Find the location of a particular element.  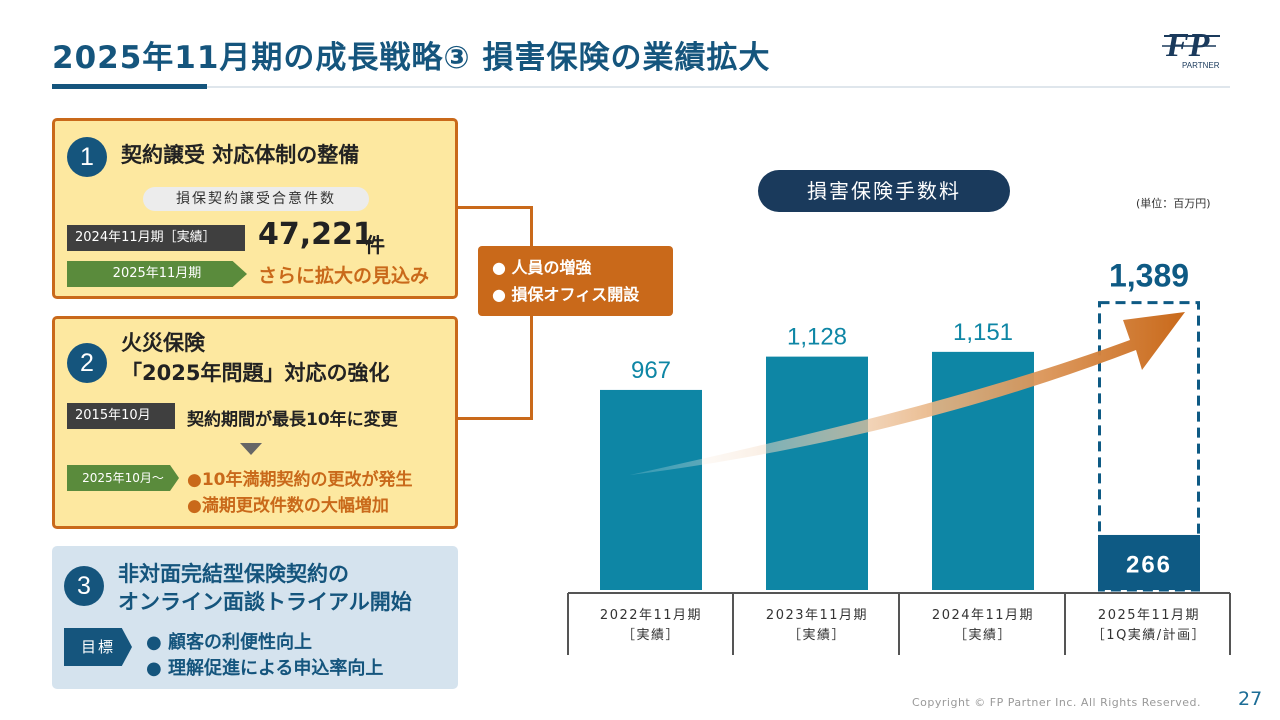

x-tick-label: 2022年11月期 is located at coordinates (651, 615).